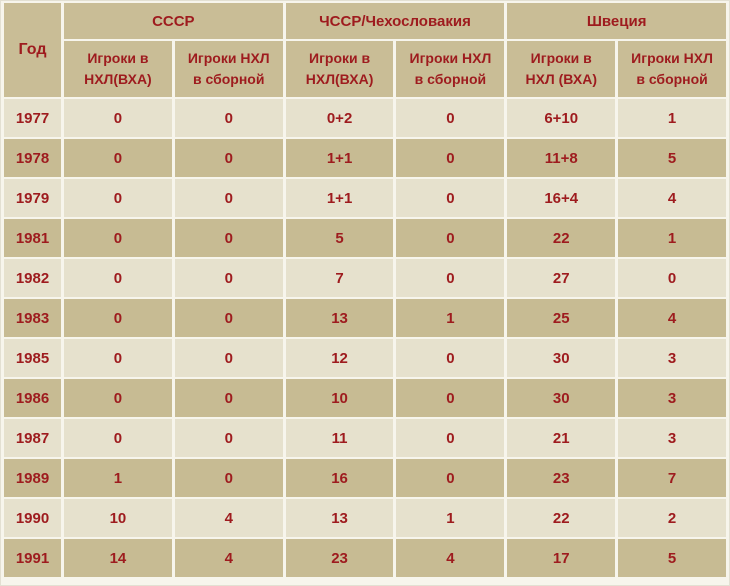  I want to click on cell-sweden-nhl: 6+10, so click(561, 118).